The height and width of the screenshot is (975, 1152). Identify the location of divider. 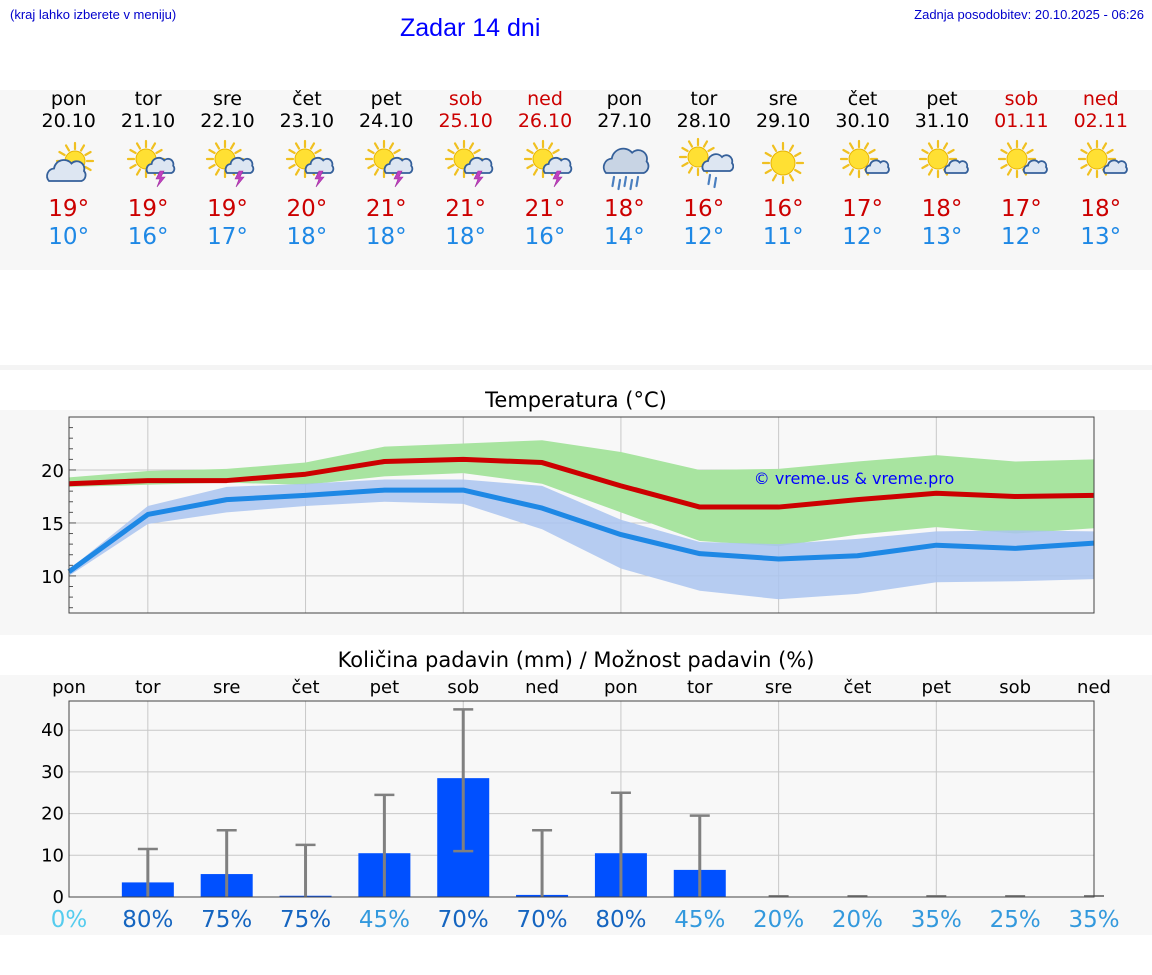
(576, 367).